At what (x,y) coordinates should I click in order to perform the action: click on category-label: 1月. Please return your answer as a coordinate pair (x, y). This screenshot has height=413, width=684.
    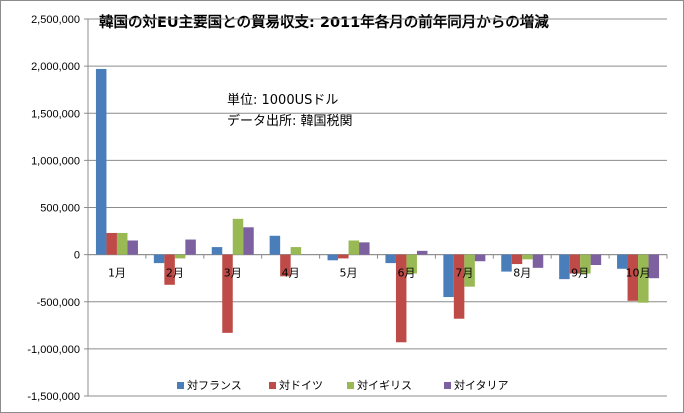
    Looking at the image, I should click on (117, 273).